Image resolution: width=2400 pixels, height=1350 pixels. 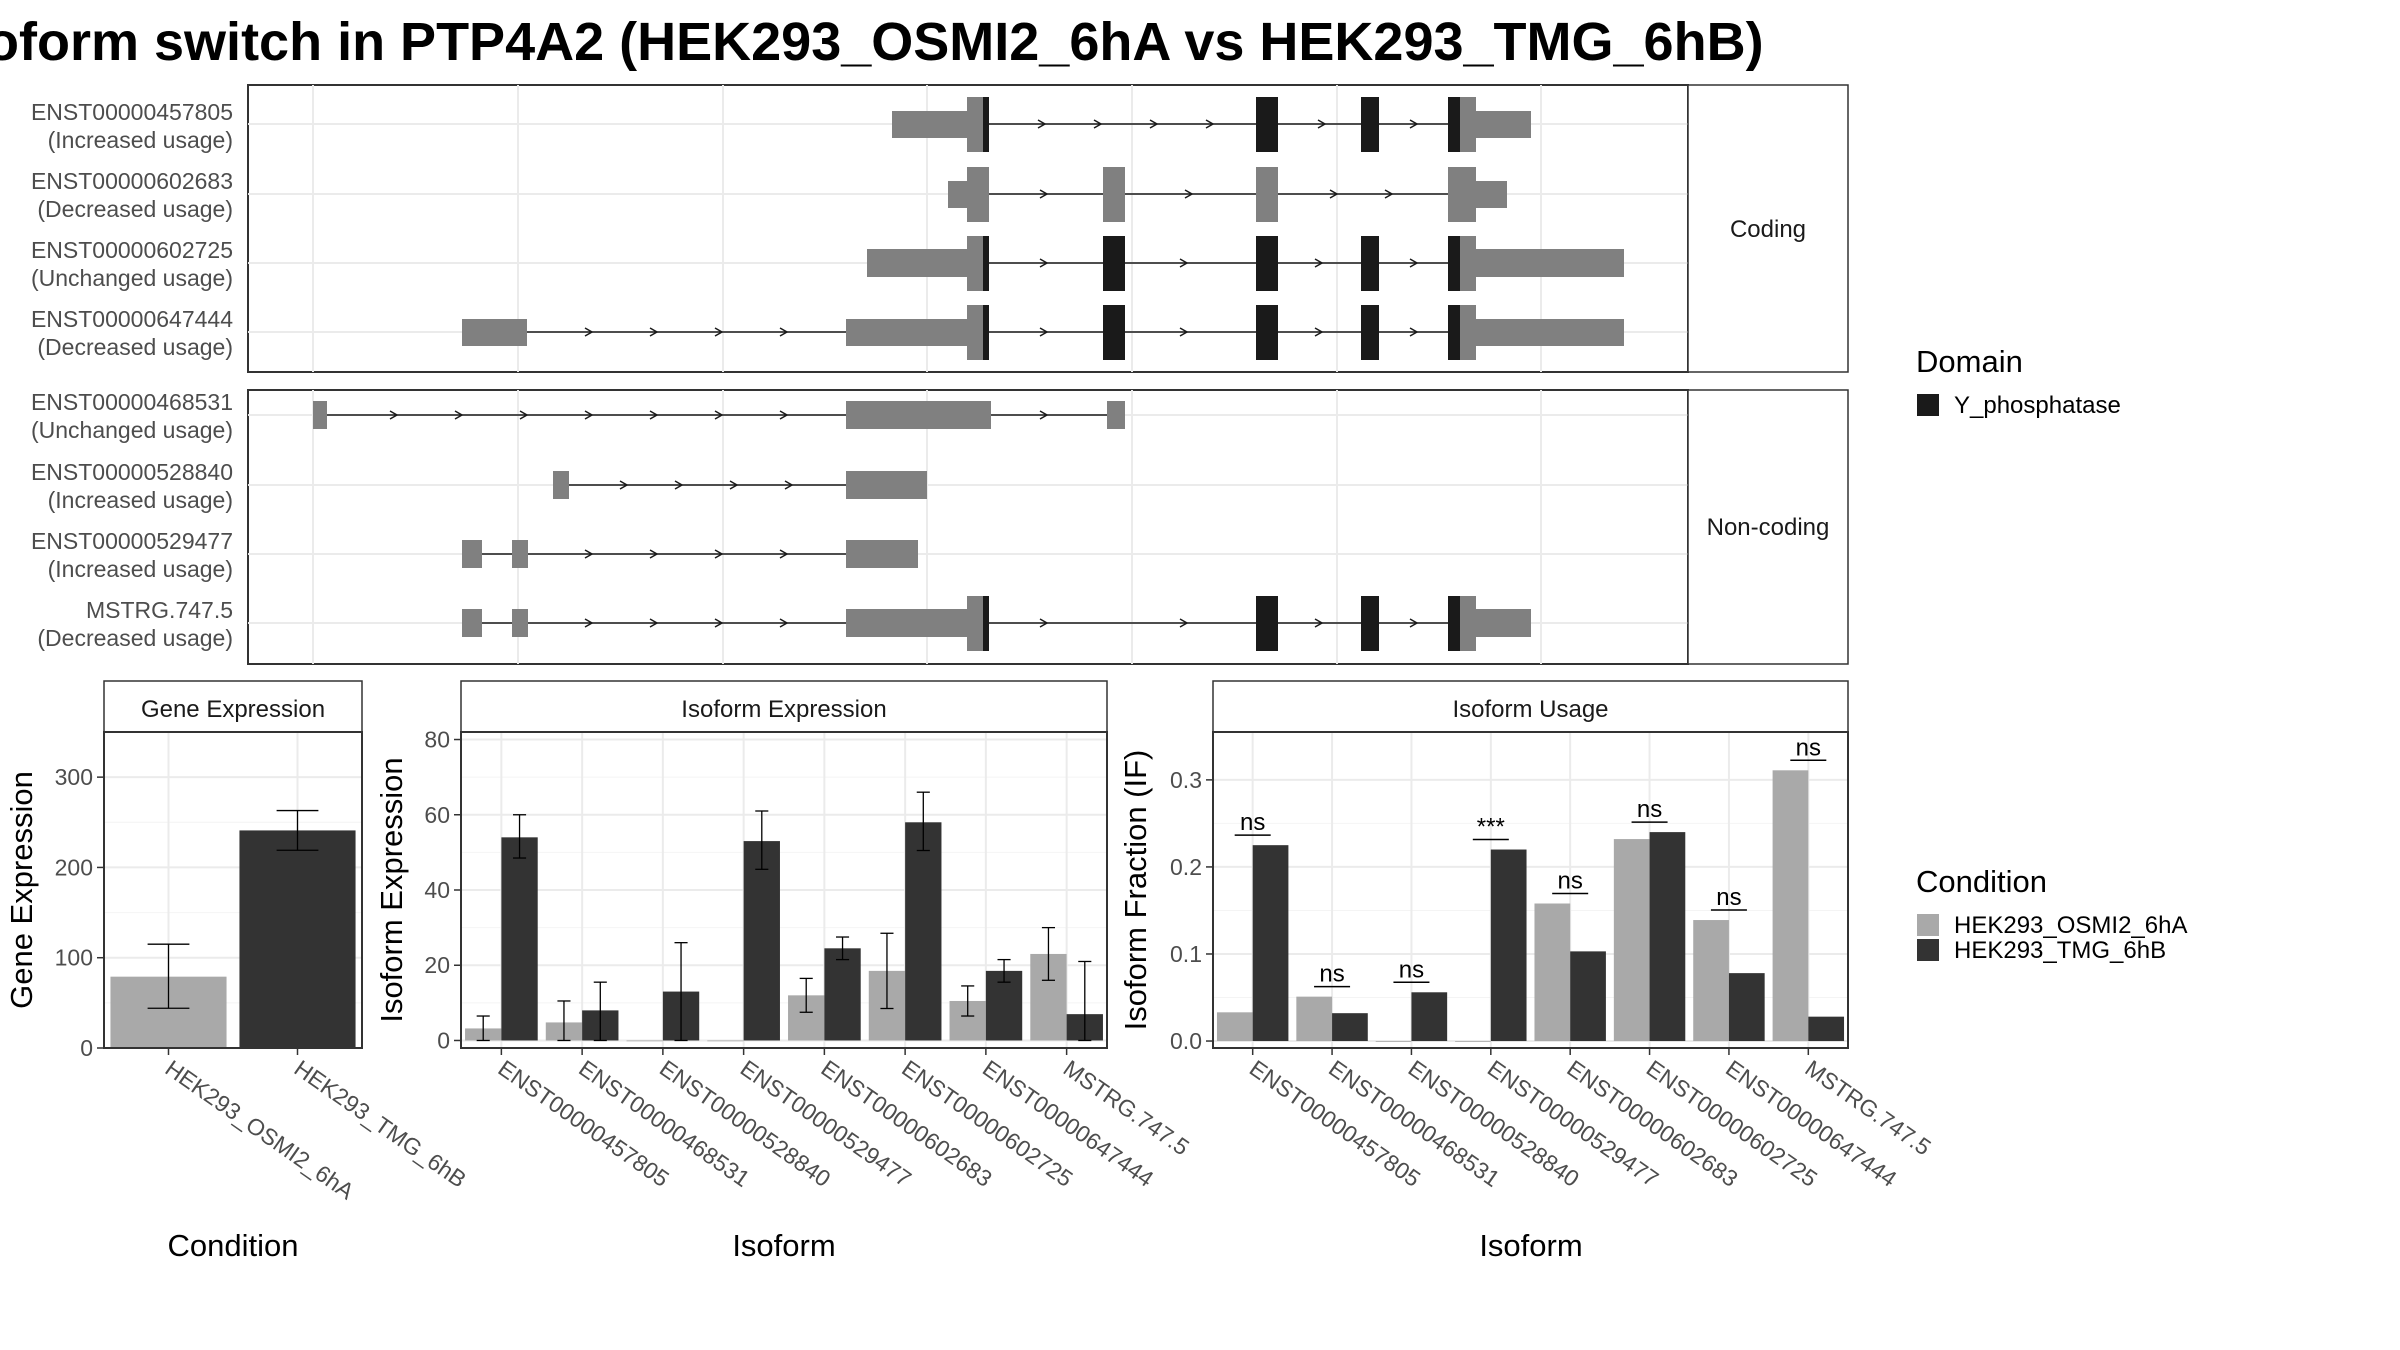 What do you see at coordinates (132, 319) in the screenshot?
I see `transcript-label-id: ENST00000647444` at bounding box center [132, 319].